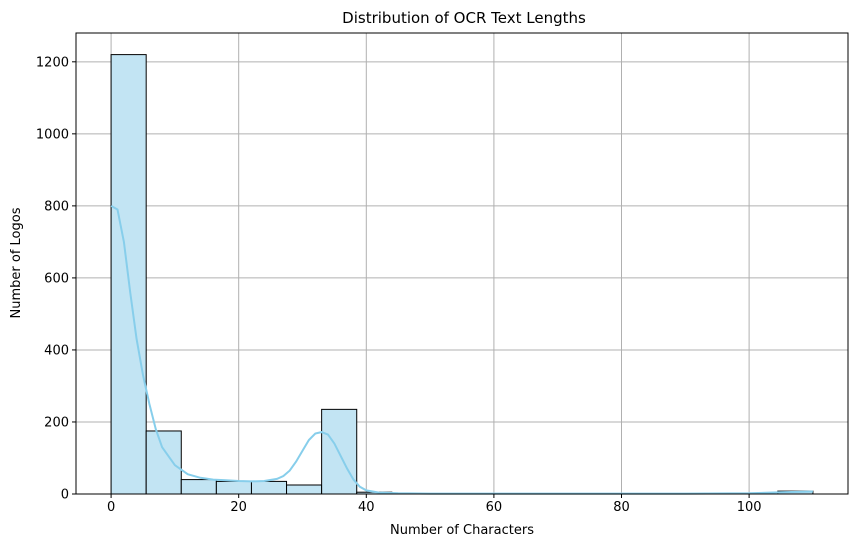  Describe the element at coordinates (65, 495) in the screenshot. I see `y-tick-label: 0` at that location.